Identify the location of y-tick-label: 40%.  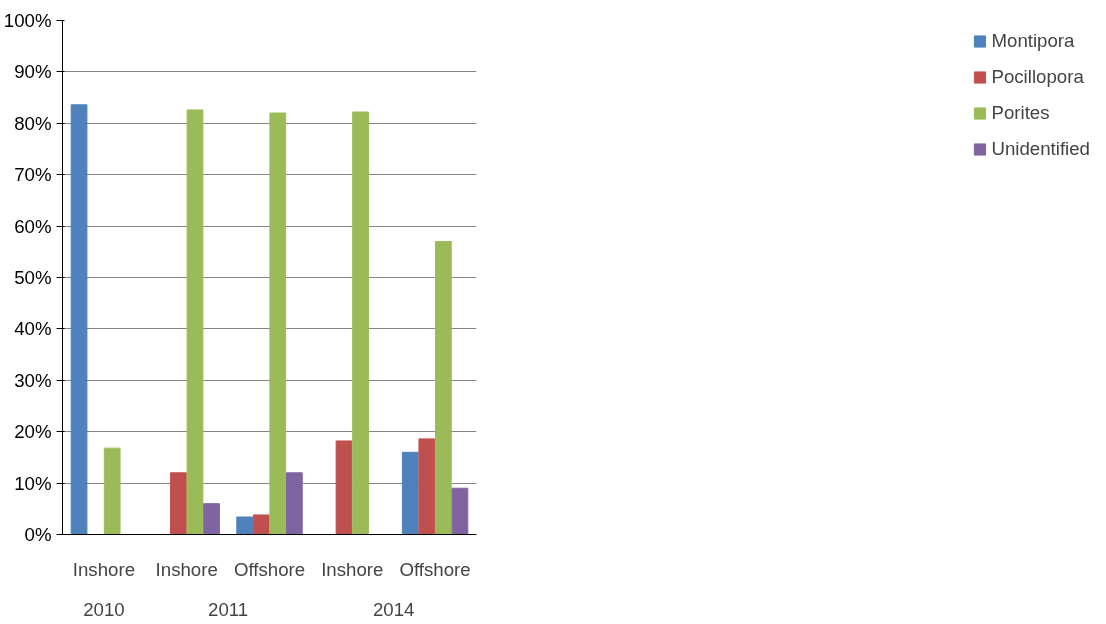
(33, 329).